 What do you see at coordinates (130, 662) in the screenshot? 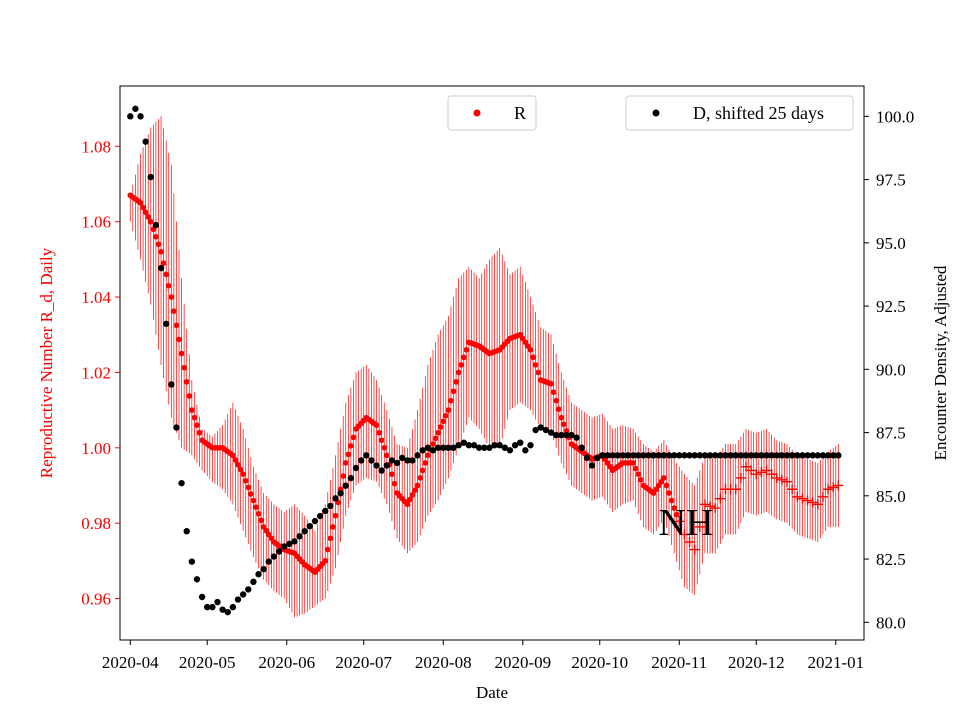
I see `x-tick-label: 2020-04` at bounding box center [130, 662].